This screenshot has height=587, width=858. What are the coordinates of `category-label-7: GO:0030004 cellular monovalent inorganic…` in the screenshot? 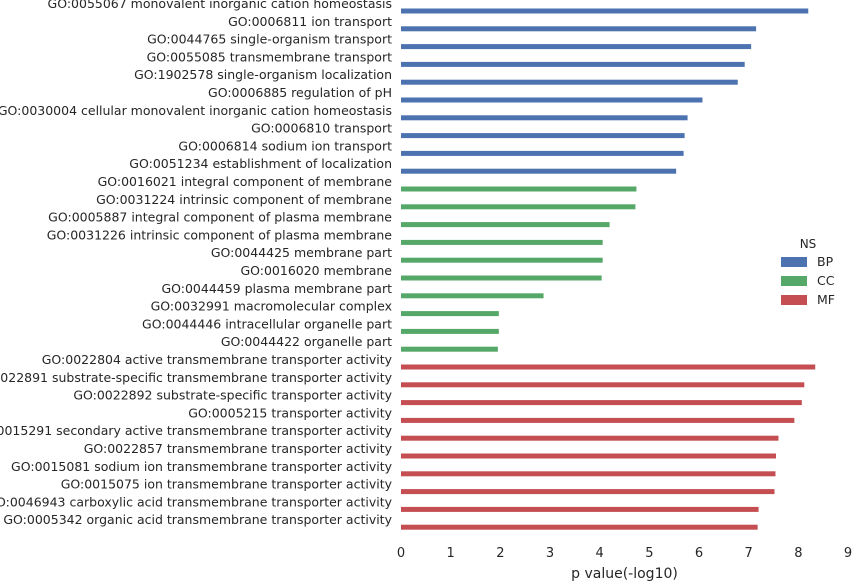 It's located at (196, 110).